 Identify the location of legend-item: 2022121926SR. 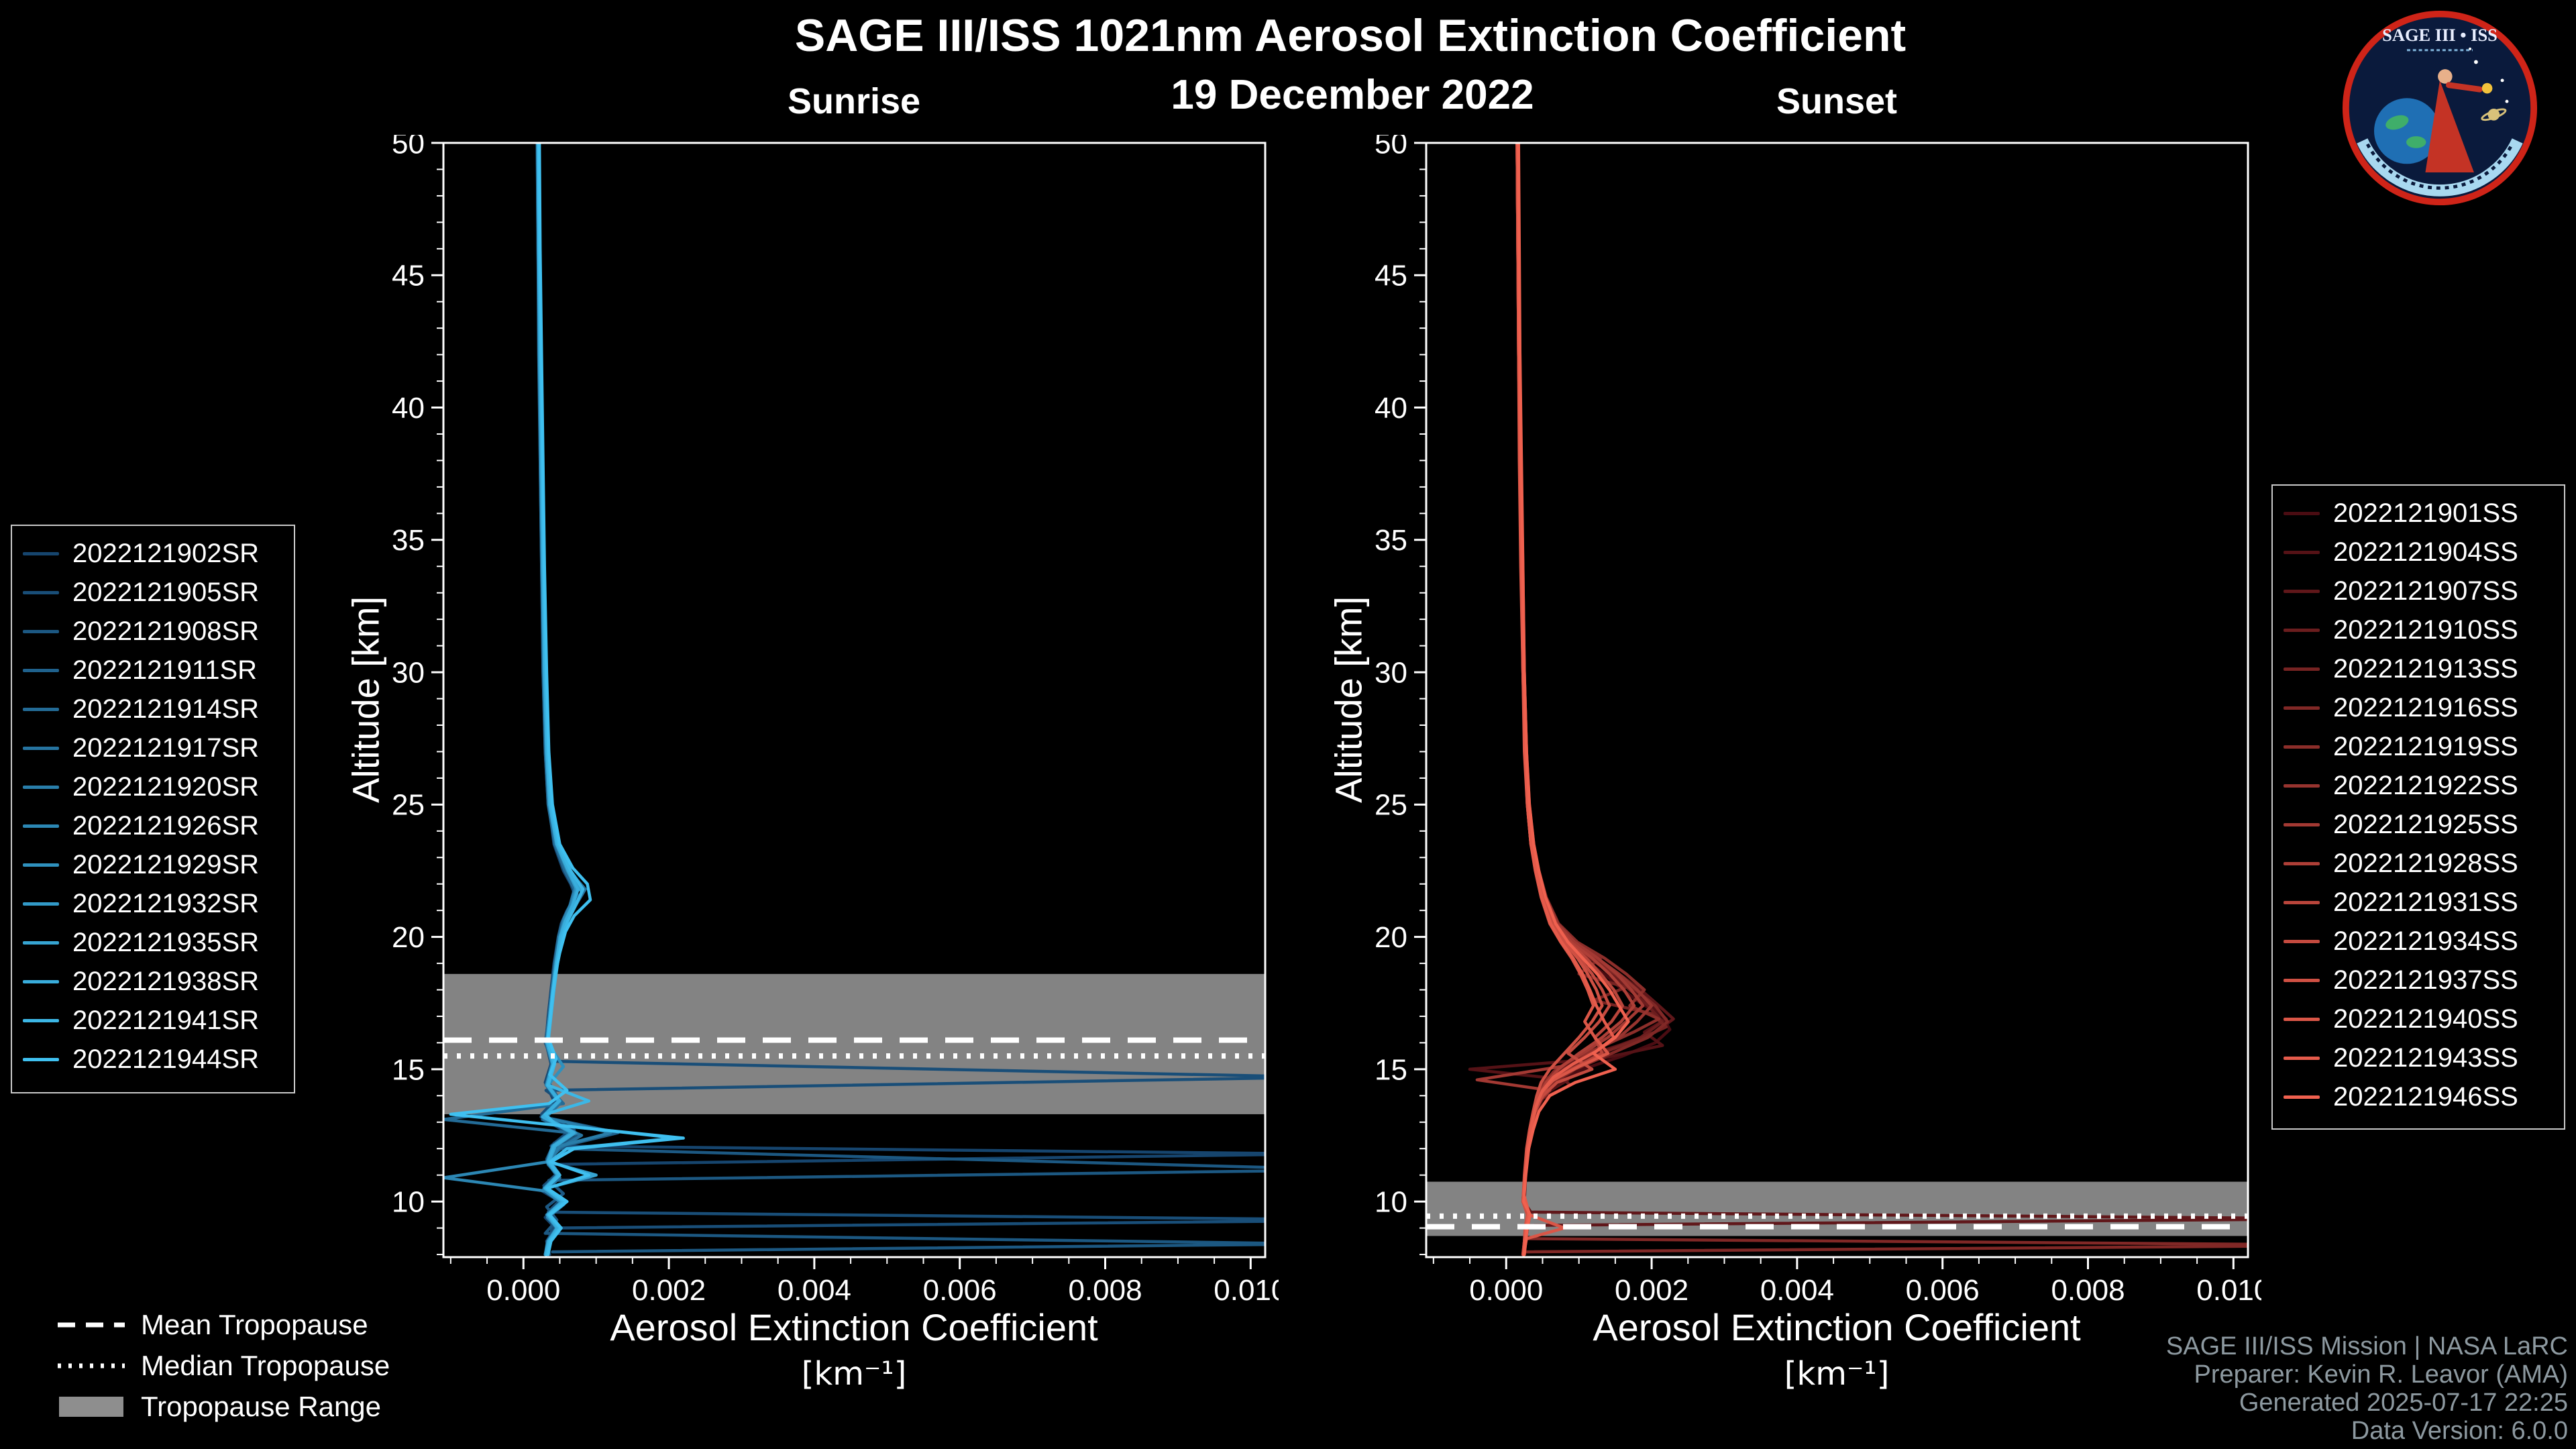
(153, 825).